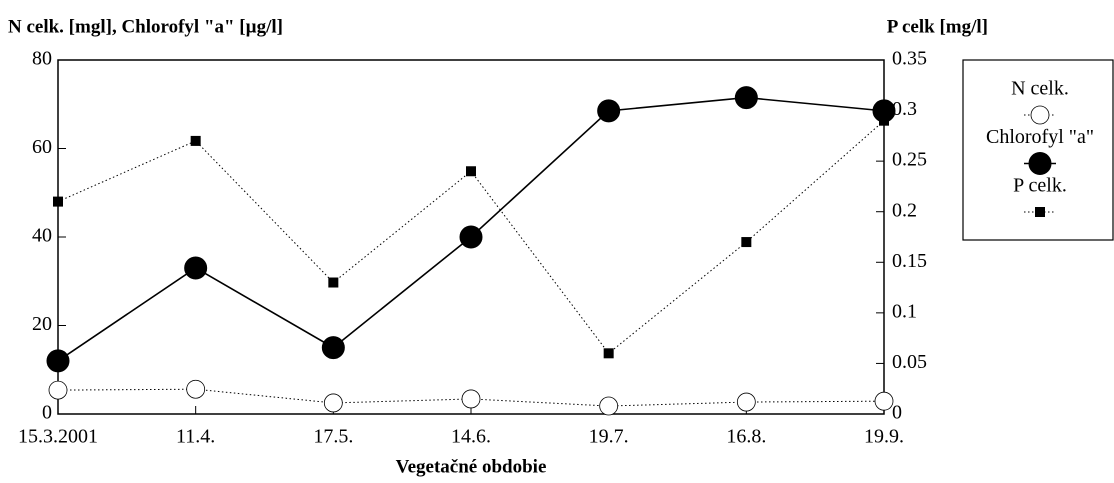 This screenshot has height=483, width=1114. What do you see at coordinates (909, 261) in the screenshot?
I see `y2-tick-label: 0.15` at bounding box center [909, 261].